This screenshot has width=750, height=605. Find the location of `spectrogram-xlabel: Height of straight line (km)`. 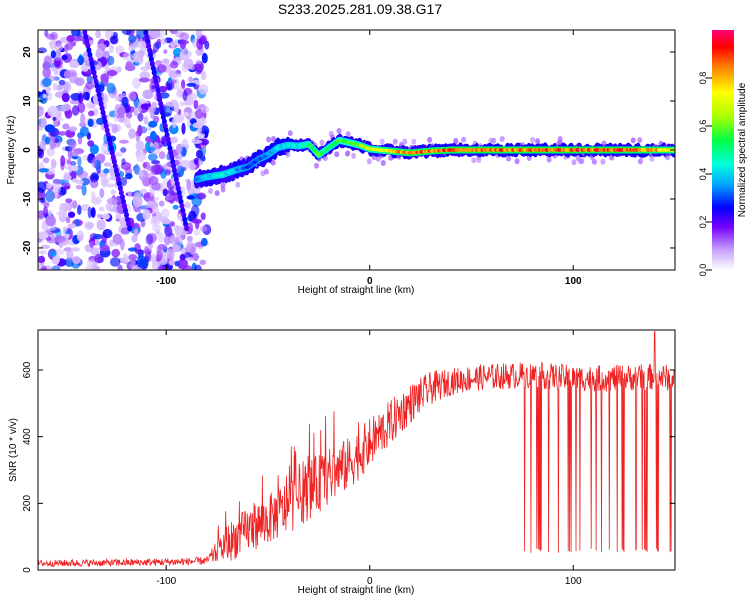

spectrogram-xlabel: Height of straight line (km) is located at coordinates (356, 290).